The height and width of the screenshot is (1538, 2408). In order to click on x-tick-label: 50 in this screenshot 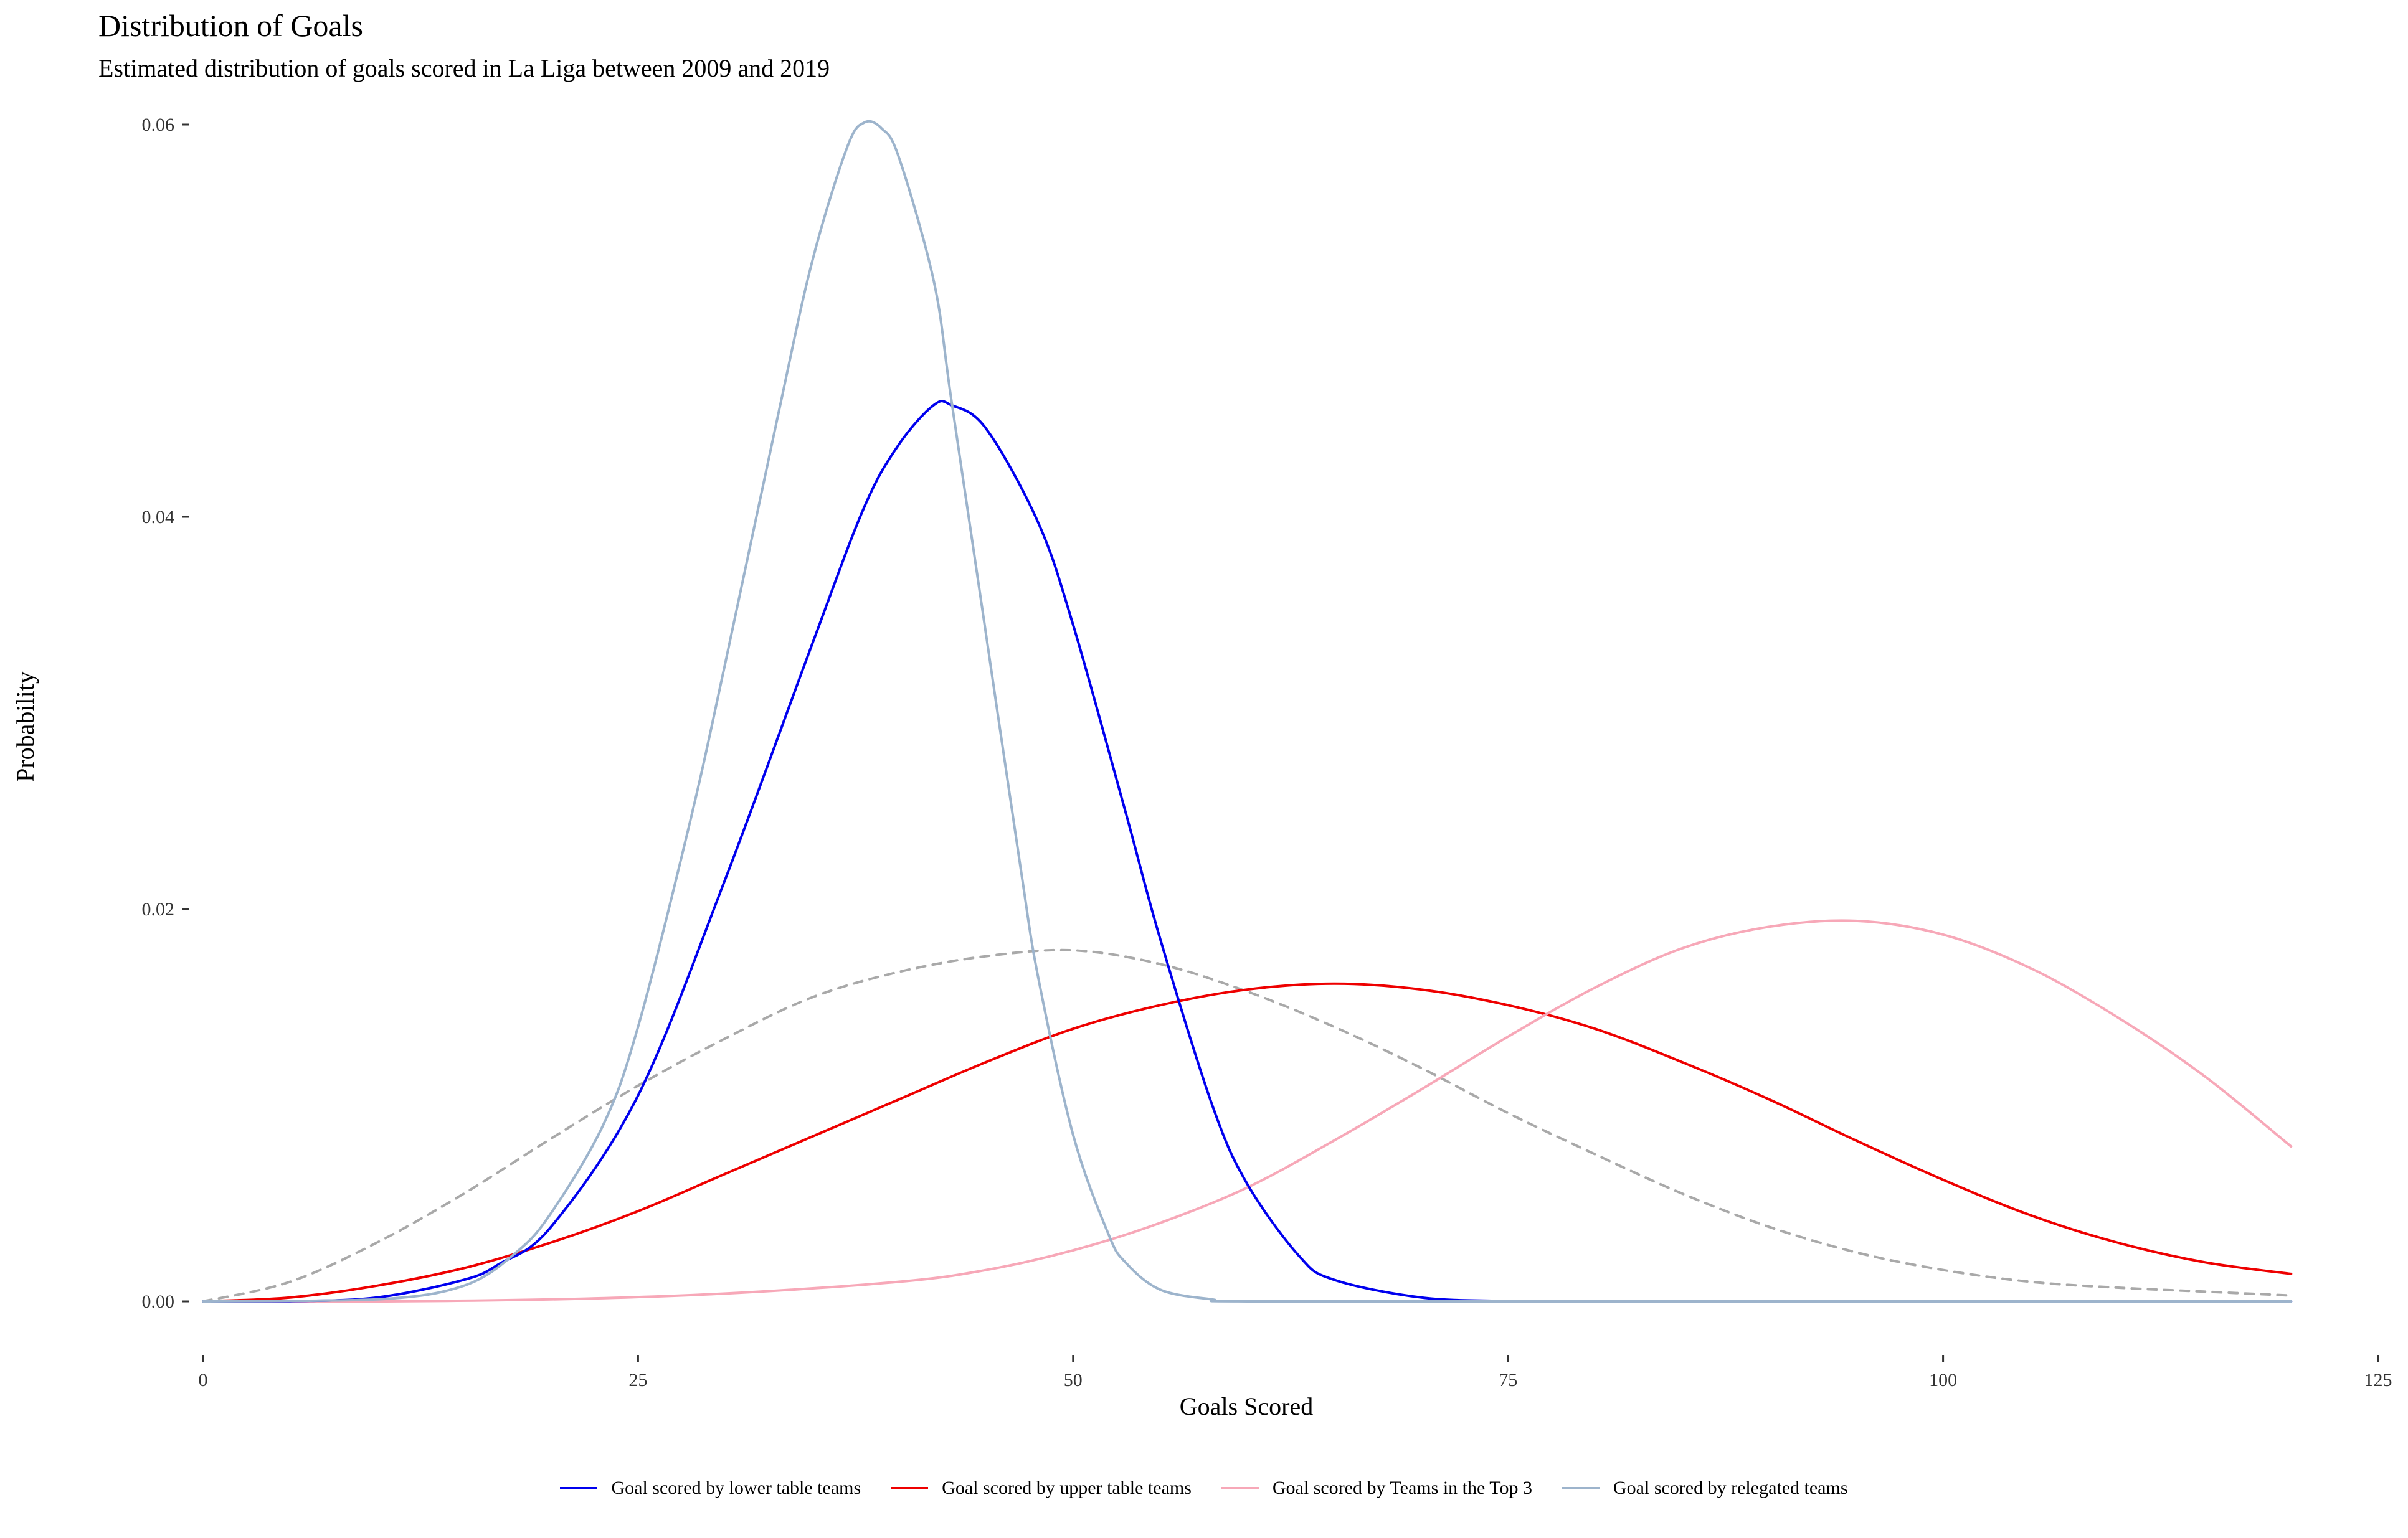, I will do `click(1073, 1380)`.